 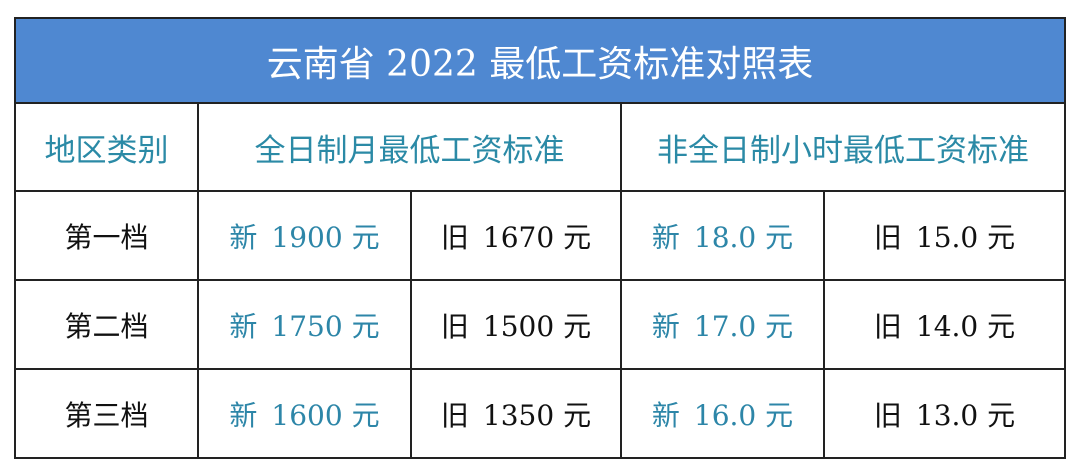 I want to click on monthly-new: 新 1600 元, so click(x=304, y=413).